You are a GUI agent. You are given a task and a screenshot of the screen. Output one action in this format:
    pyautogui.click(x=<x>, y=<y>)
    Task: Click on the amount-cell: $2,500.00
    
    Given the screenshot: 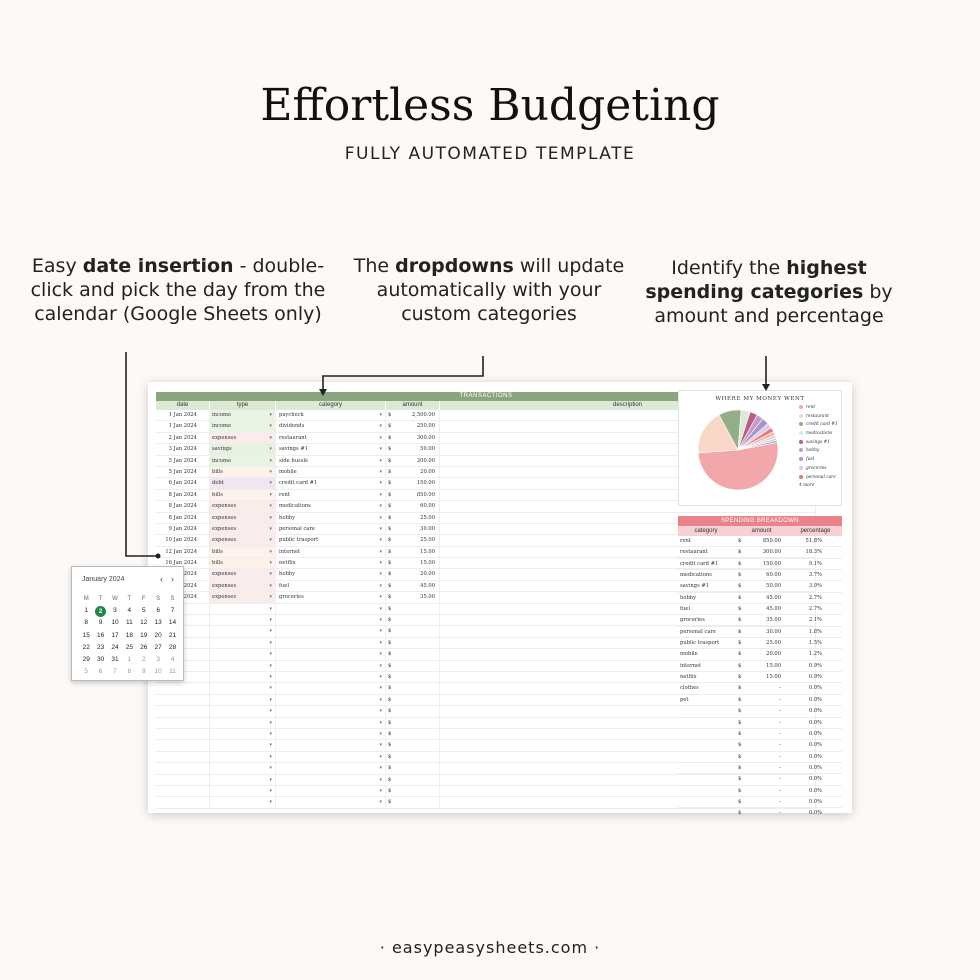 What is the action you would take?
    pyautogui.click(x=413, y=415)
    